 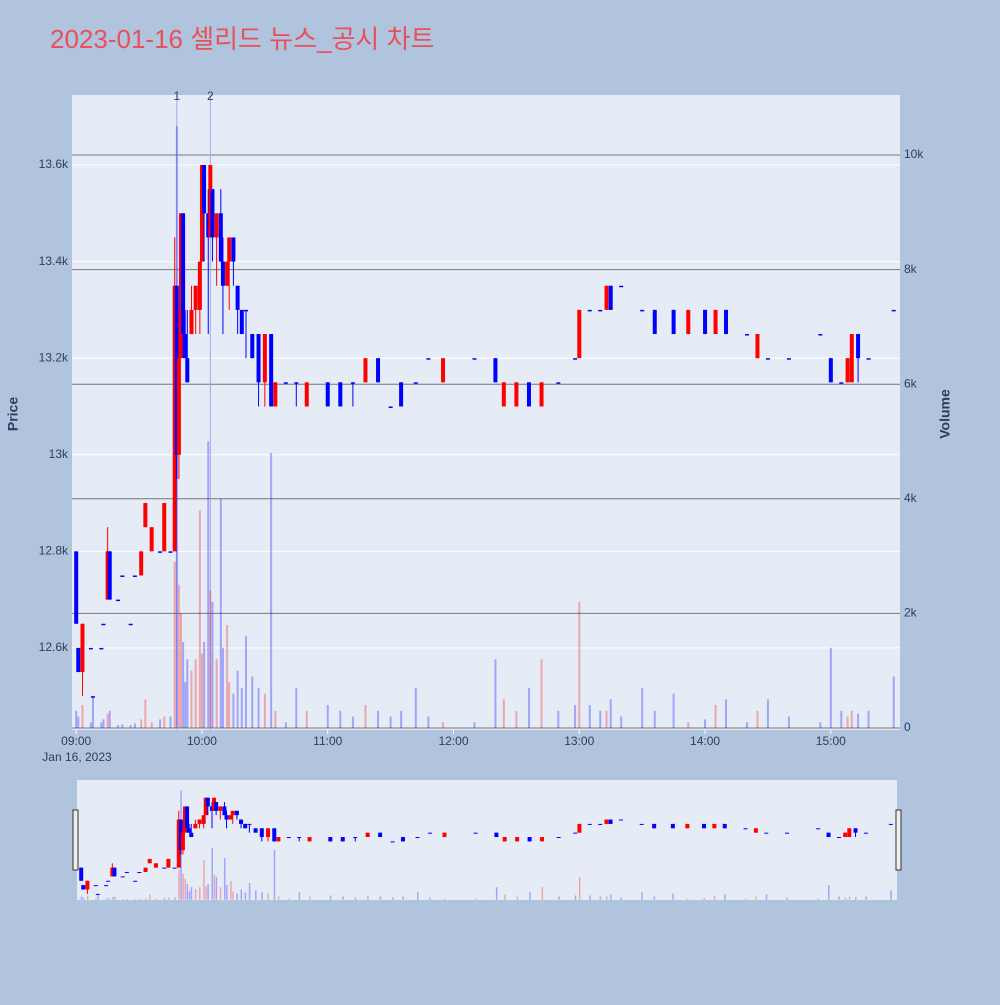 What do you see at coordinates (911, 498) in the screenshot?
I see `y2-tick-label: 4k` at bounding box center [911, 498].